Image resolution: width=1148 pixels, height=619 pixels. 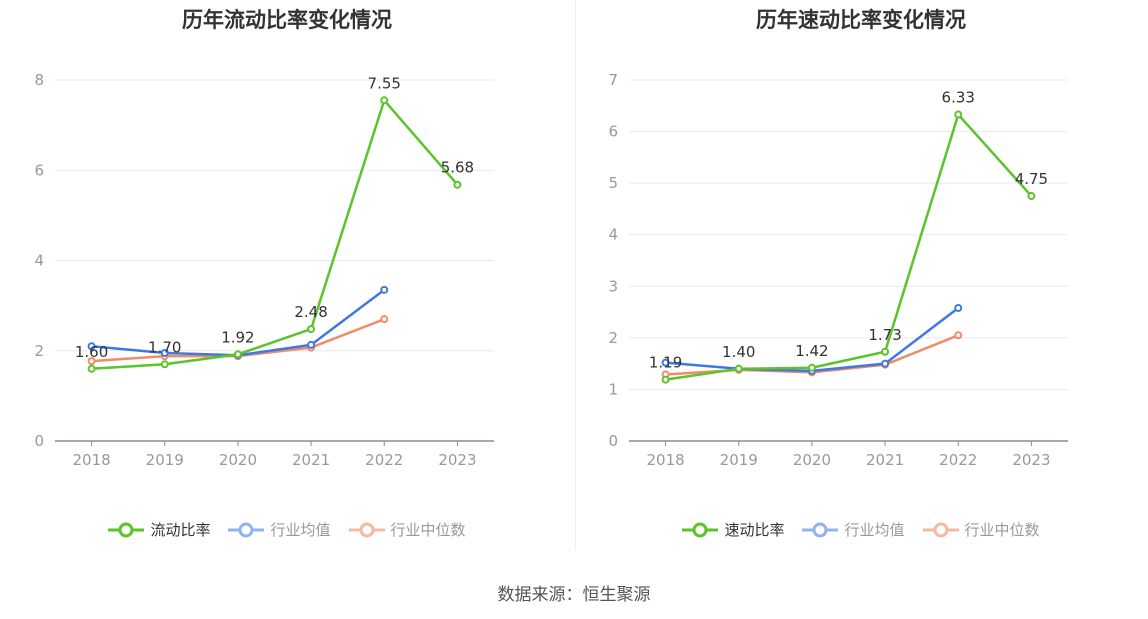 I want to click on data-label: 1.60, so click(x=91, y=352).